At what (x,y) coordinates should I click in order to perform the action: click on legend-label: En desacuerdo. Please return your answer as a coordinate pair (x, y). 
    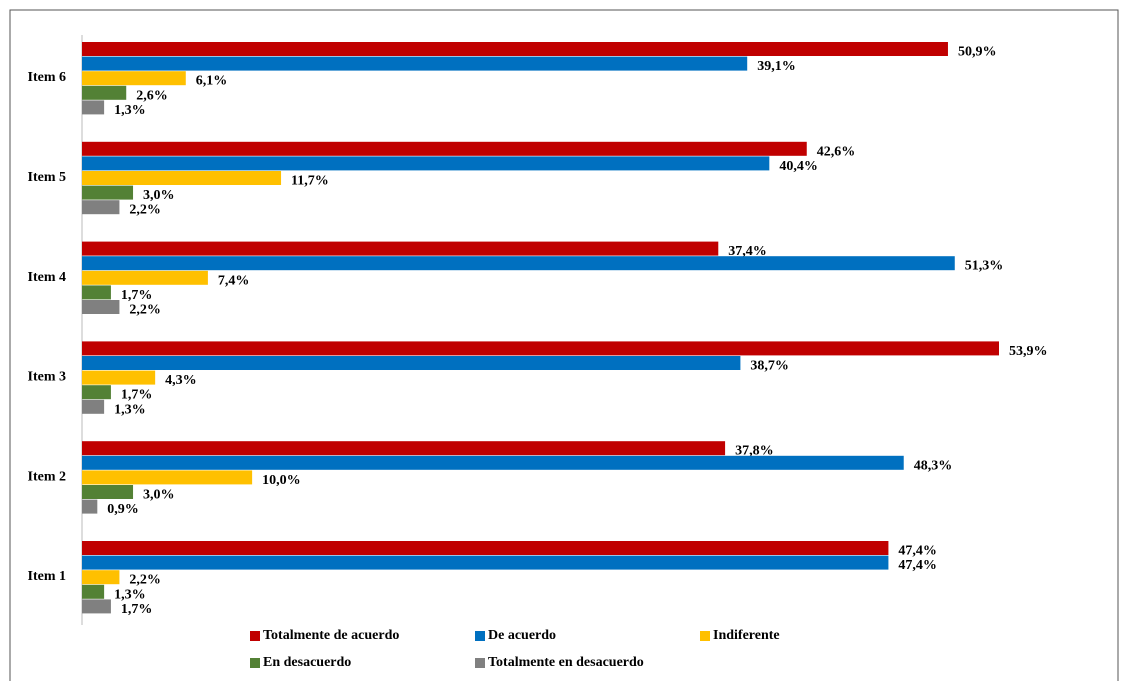
    Looking at the image, I should click on (307, 662).